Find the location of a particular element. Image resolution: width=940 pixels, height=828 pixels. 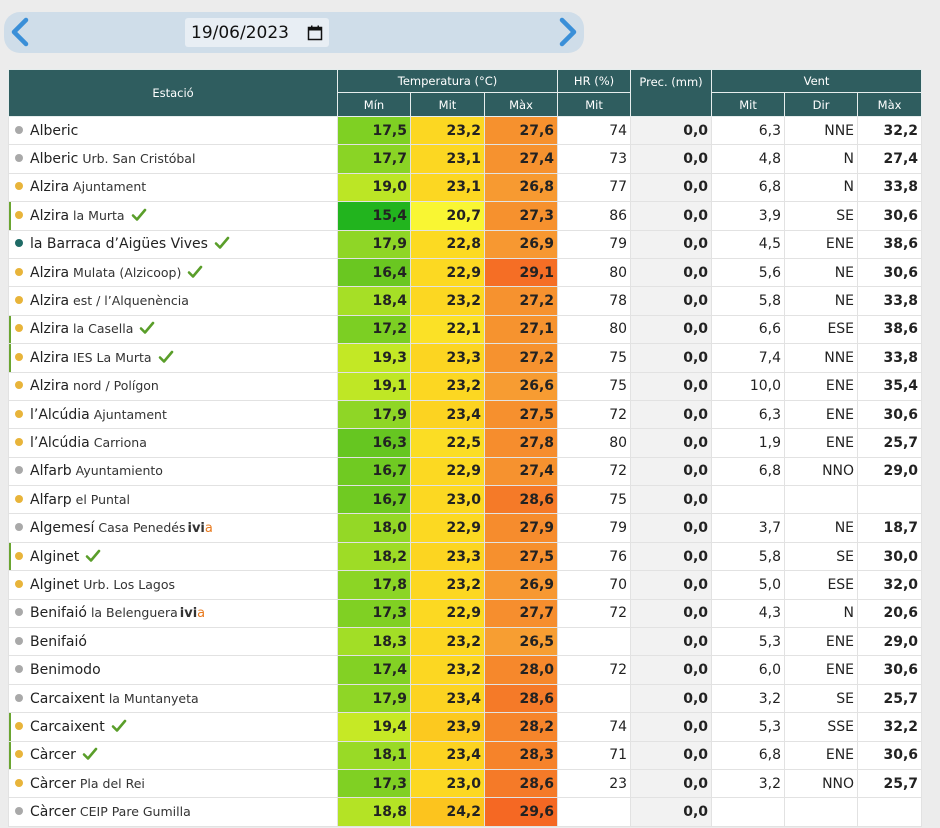

station-name: l’Alcúdia is located at coordinates (60, 414).